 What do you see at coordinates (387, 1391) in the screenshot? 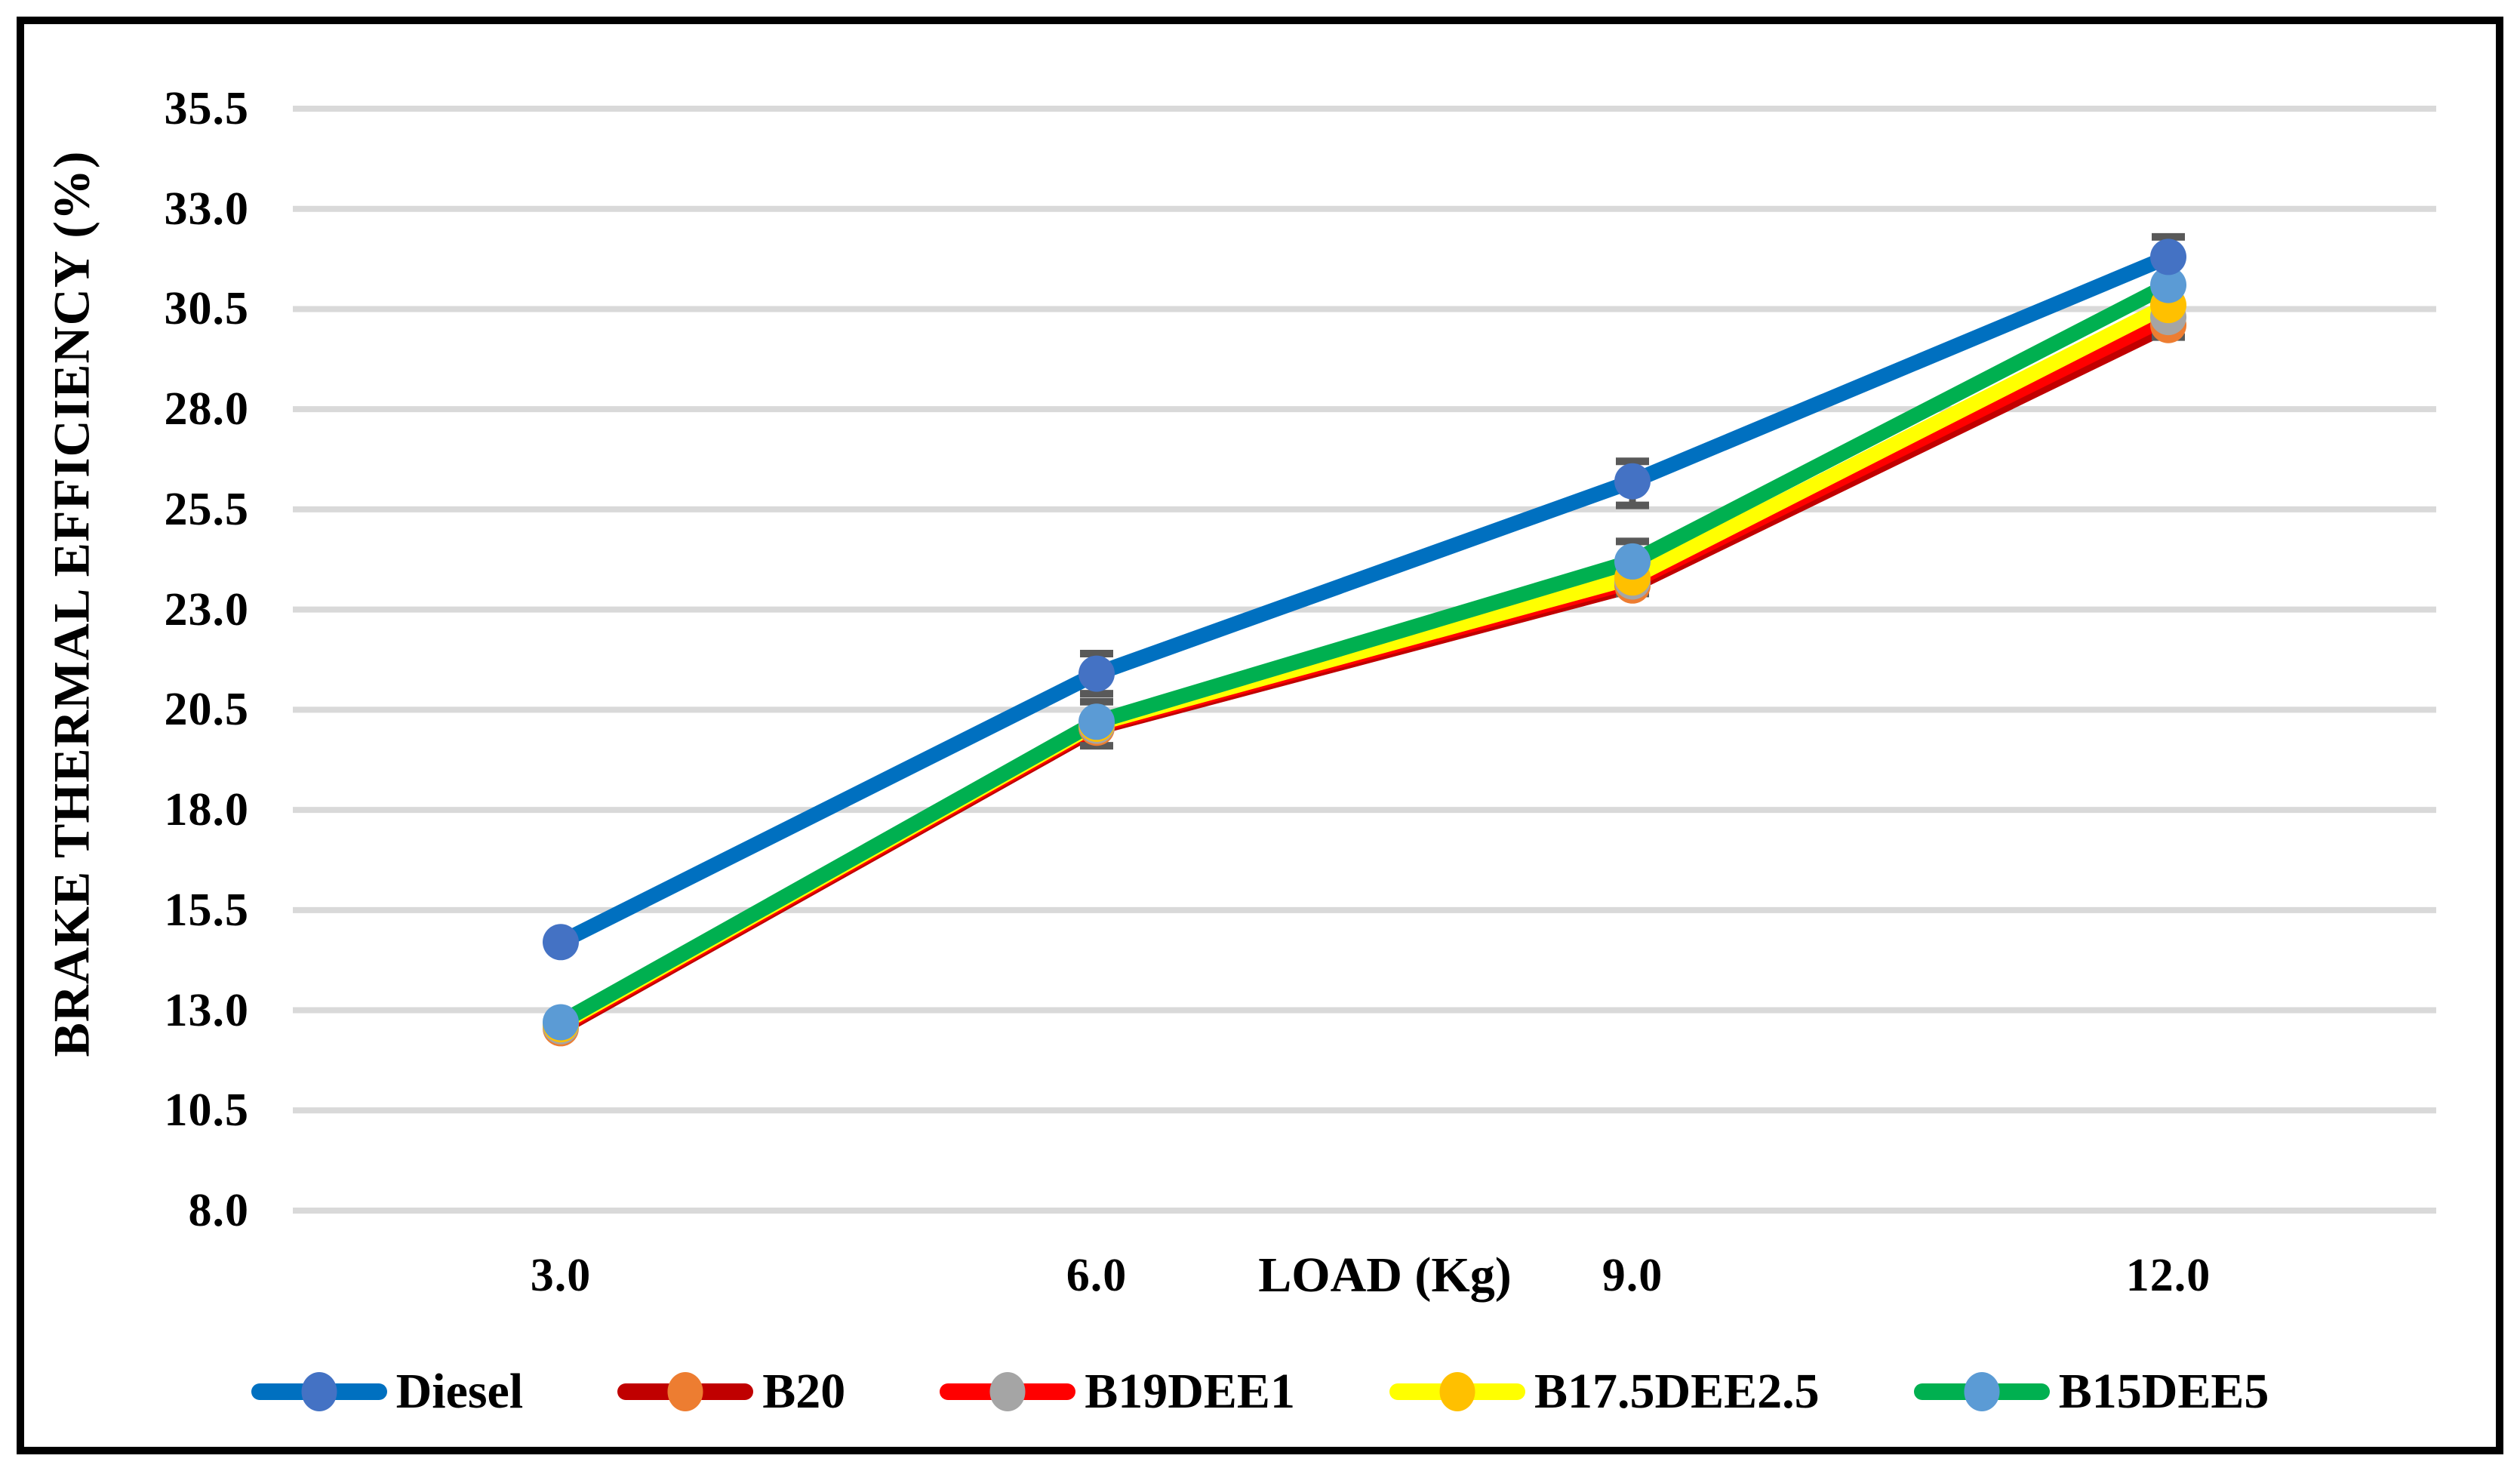
I see `legend-item-Diesel: Diesel` at bounding box center [387, 1391].